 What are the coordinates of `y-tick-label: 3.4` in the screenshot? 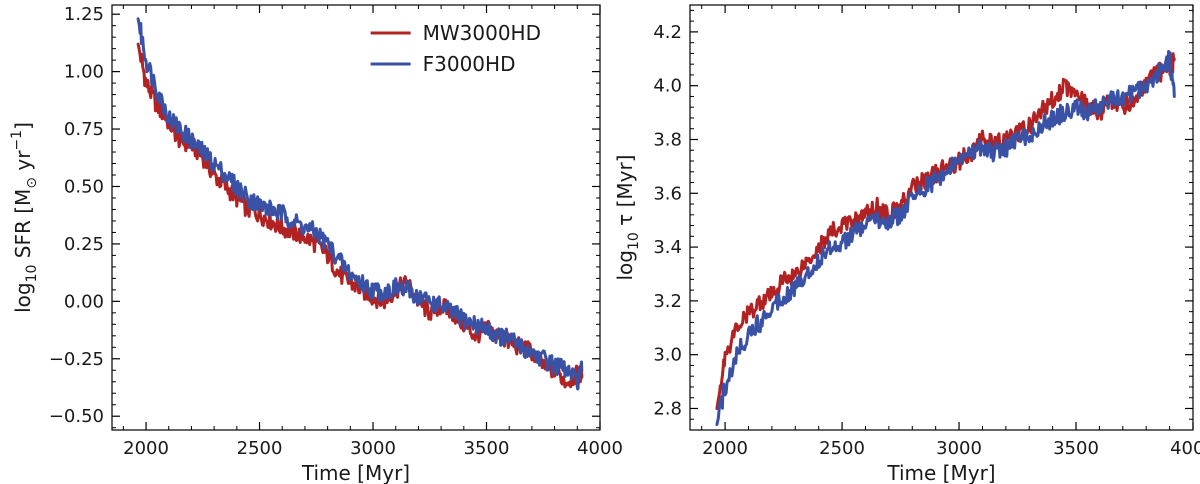 It's located at (667, 247).